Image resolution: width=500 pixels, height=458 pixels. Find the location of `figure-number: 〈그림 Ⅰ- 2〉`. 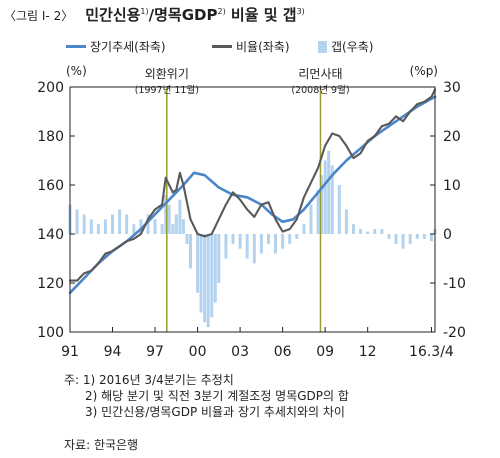

figure-number: 〈그림 Ⅰ- 2〉 is located at coordinates (39, 16).